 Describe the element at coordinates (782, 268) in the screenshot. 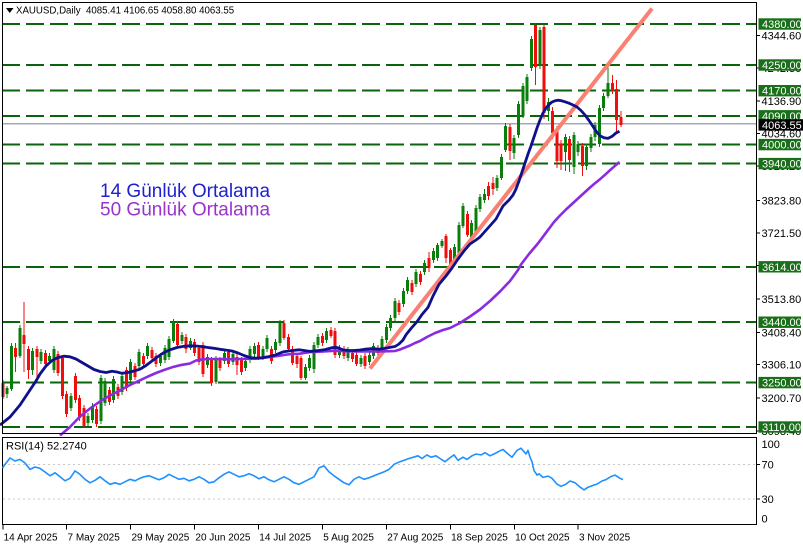

I see `svg-text: 3614.00` at that location.